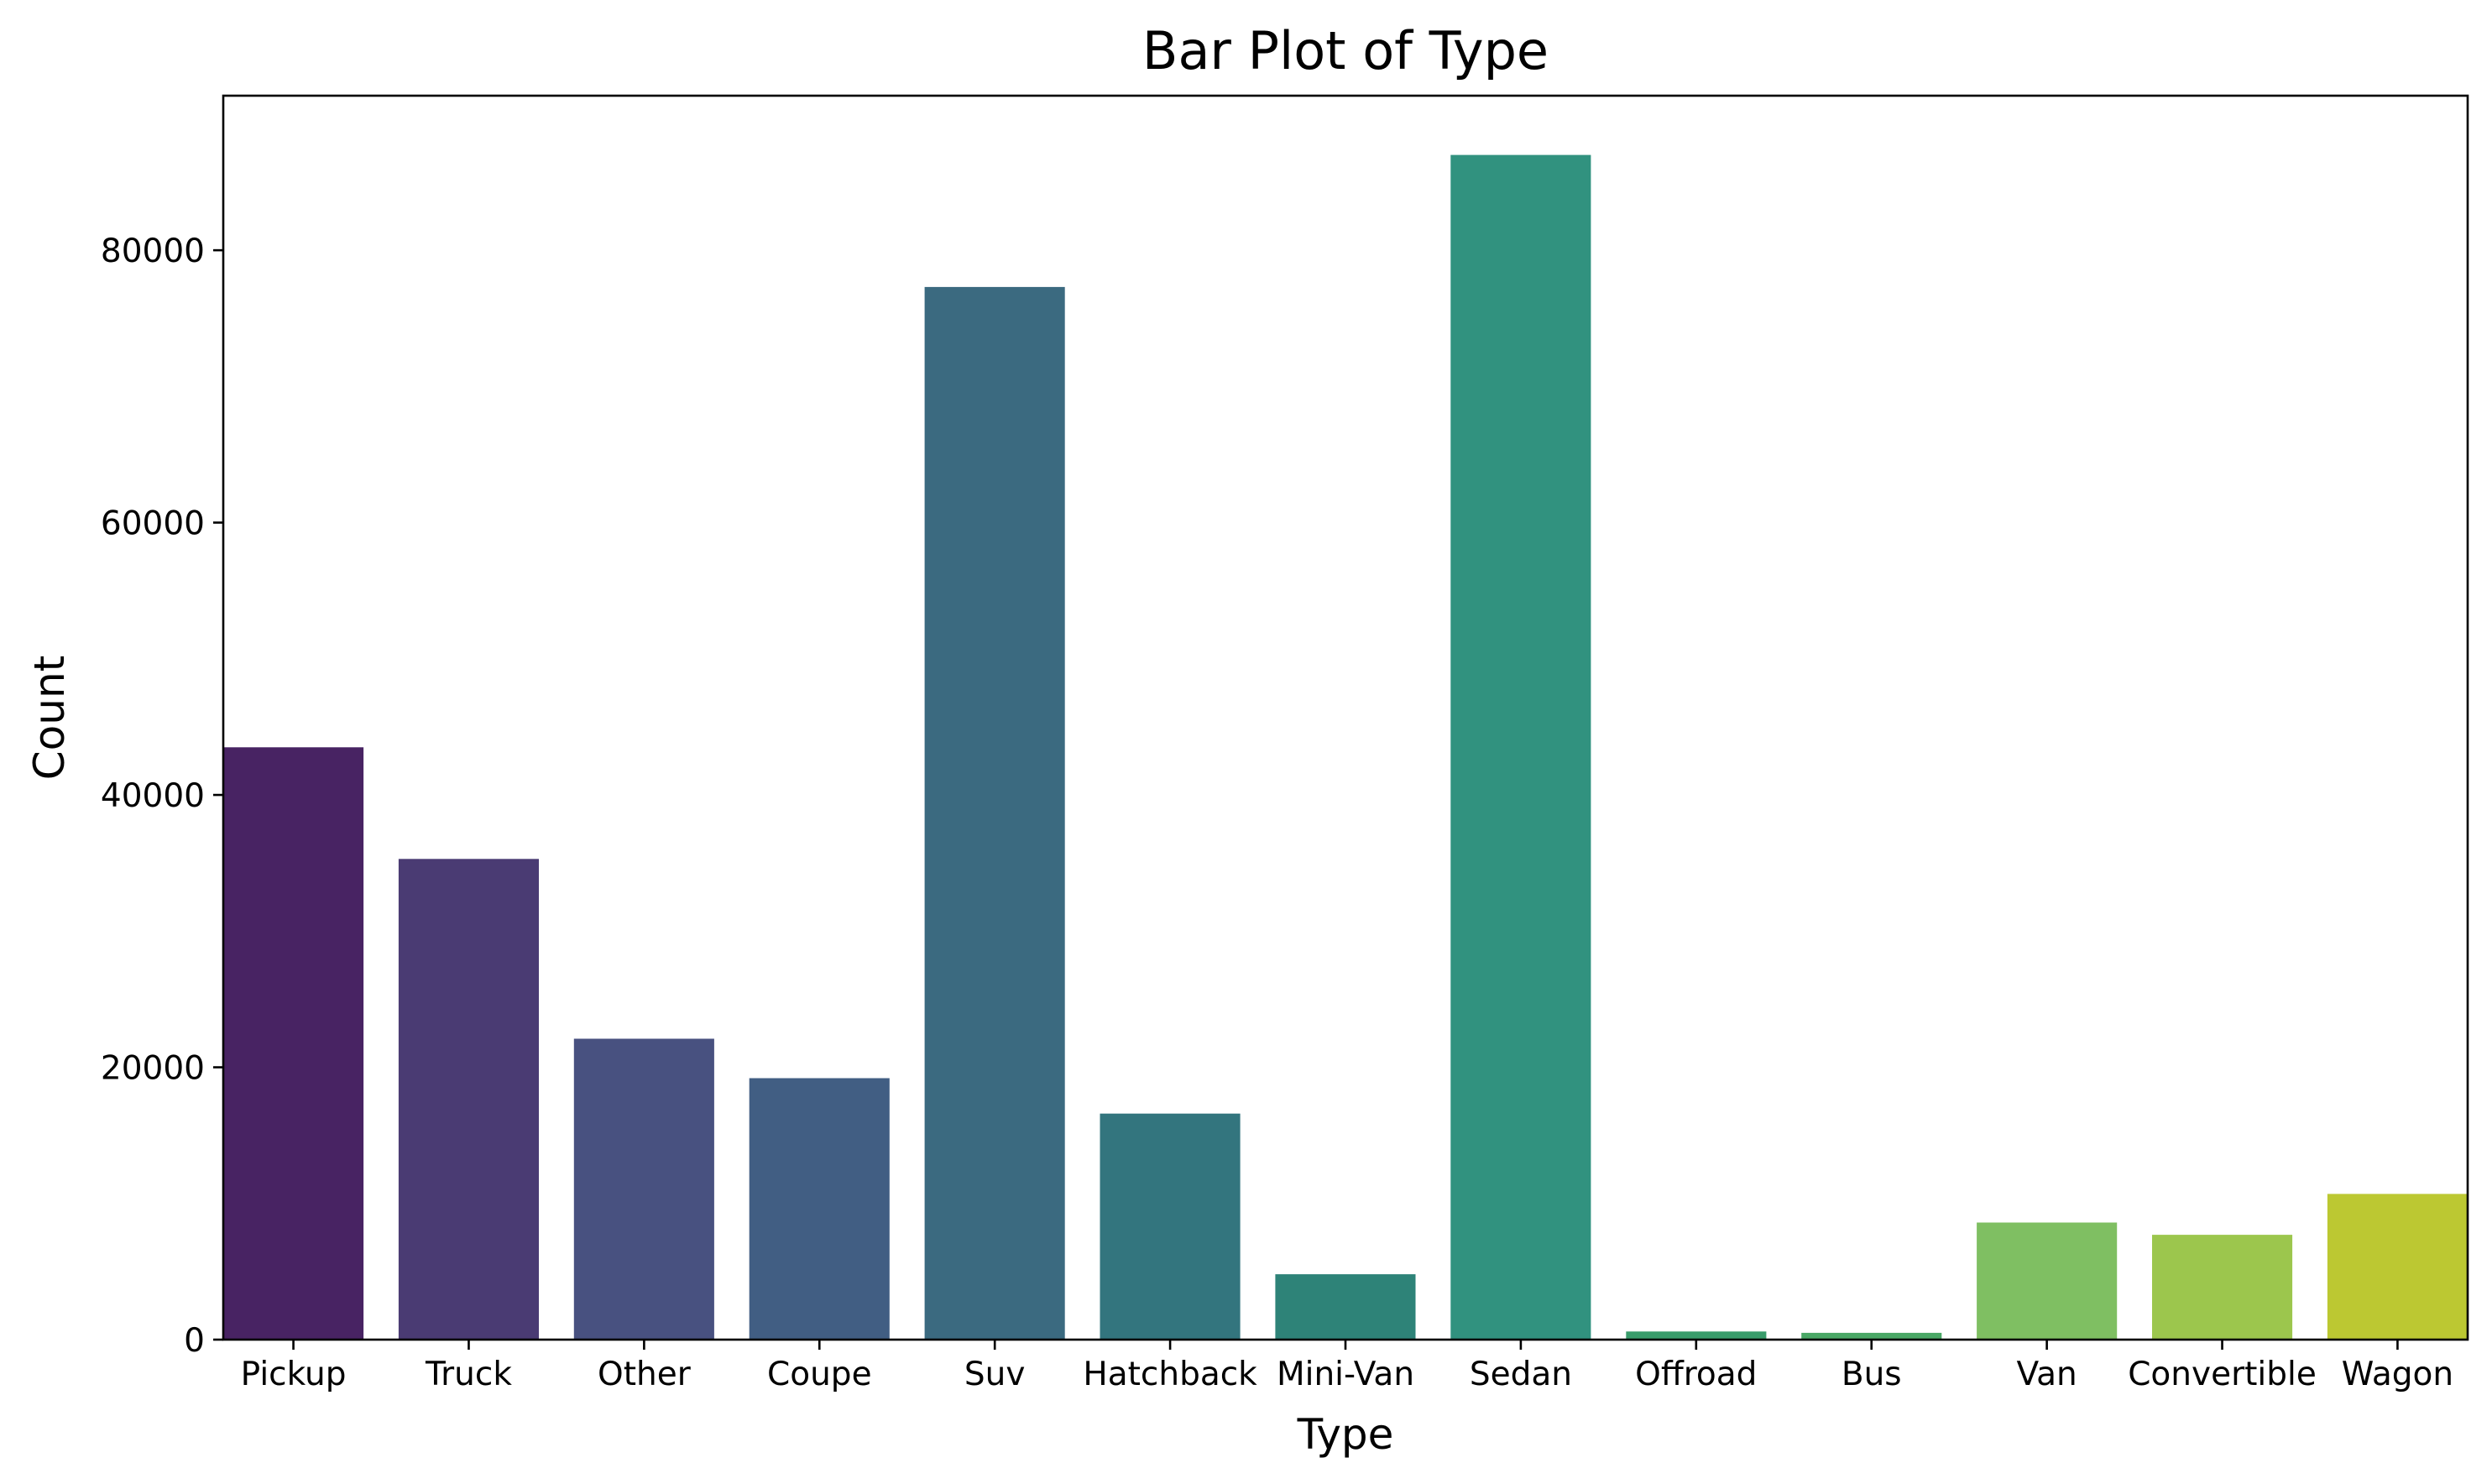 The width and height of the screenshot is (2492, 1484). Describe the element at coordinates (643, 1189) in the screenshot. I see `bar-other` at that location.